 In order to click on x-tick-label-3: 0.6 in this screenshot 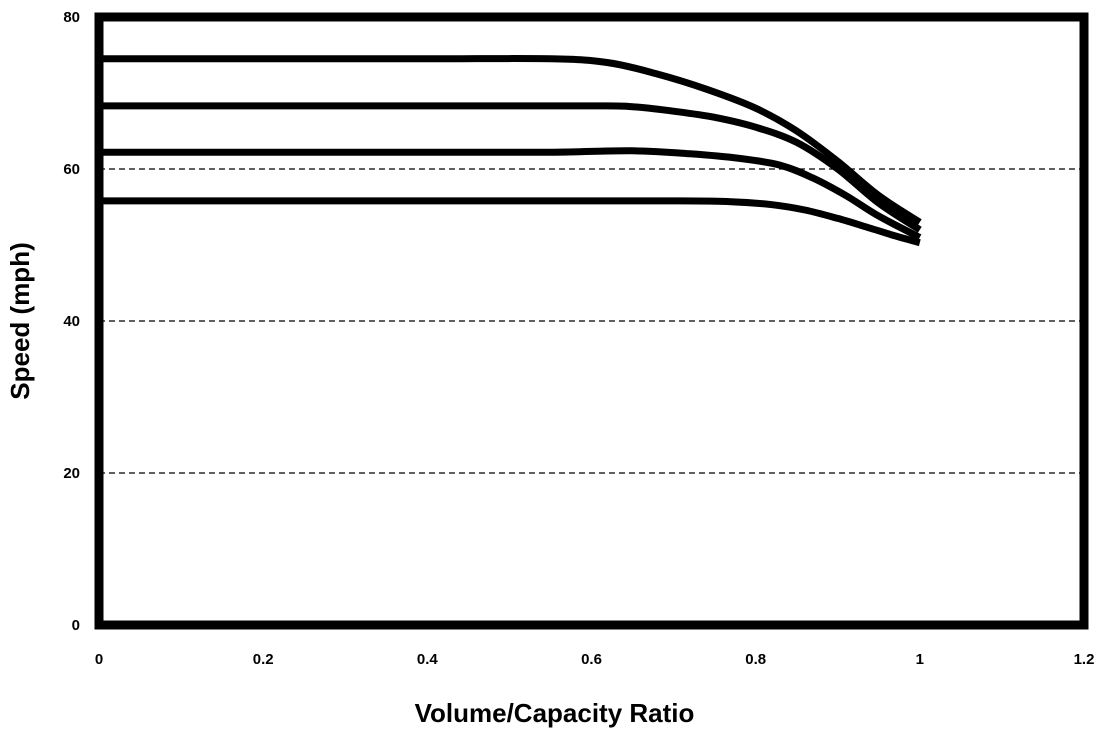, I will do `click(591, 659)`.